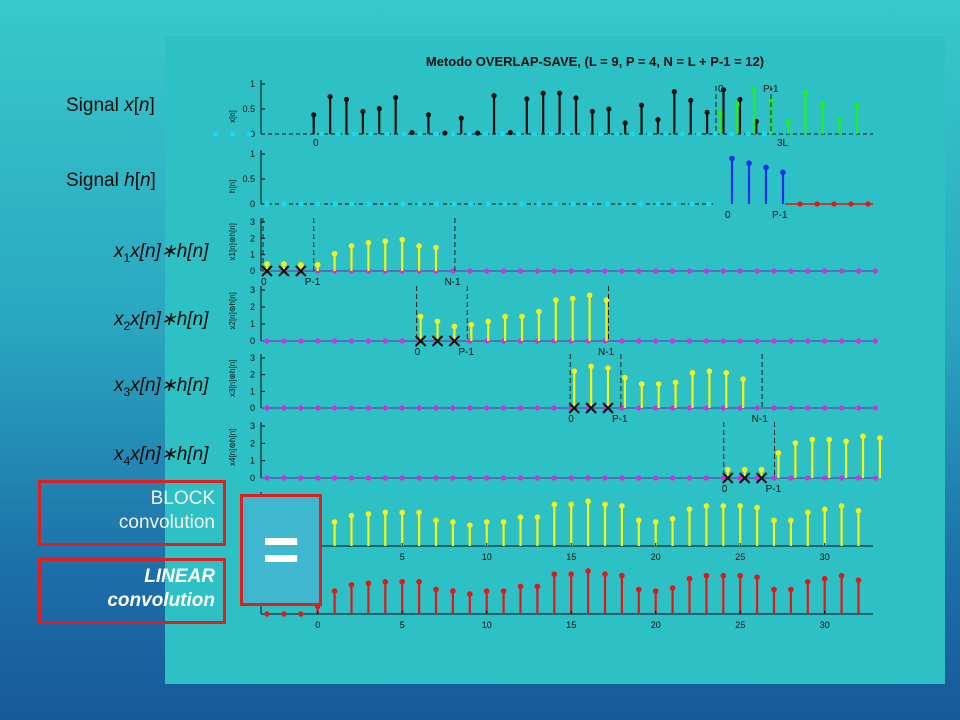 The width and height of the screenshot is (960, 720). What do you see at coordinates (825, 625) in the screenshot?
I see `res7-xtick-label-6: 30` at bounding box center [825, 625].